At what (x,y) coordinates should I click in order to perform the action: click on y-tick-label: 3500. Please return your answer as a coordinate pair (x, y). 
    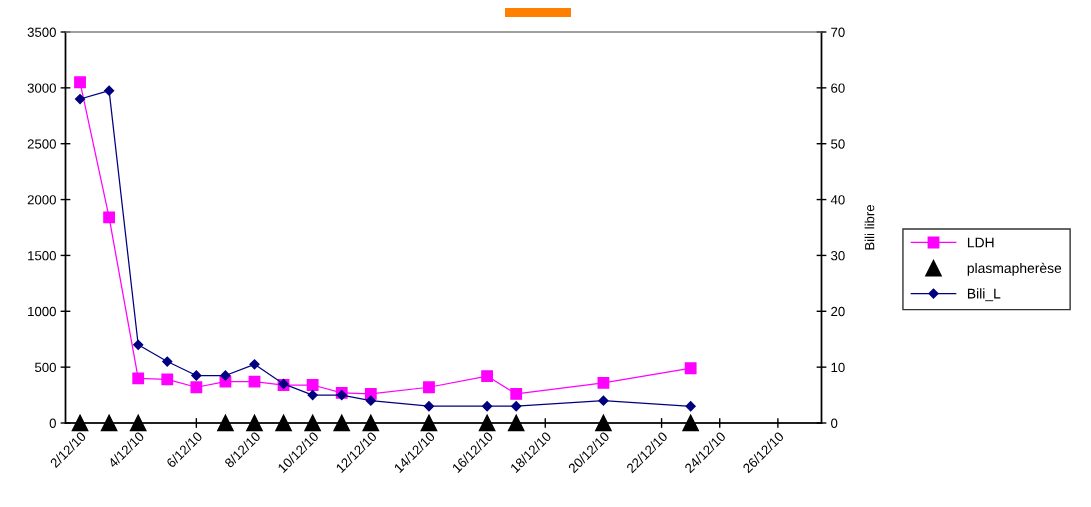
    Looking at the image, I should click on (41, 32).